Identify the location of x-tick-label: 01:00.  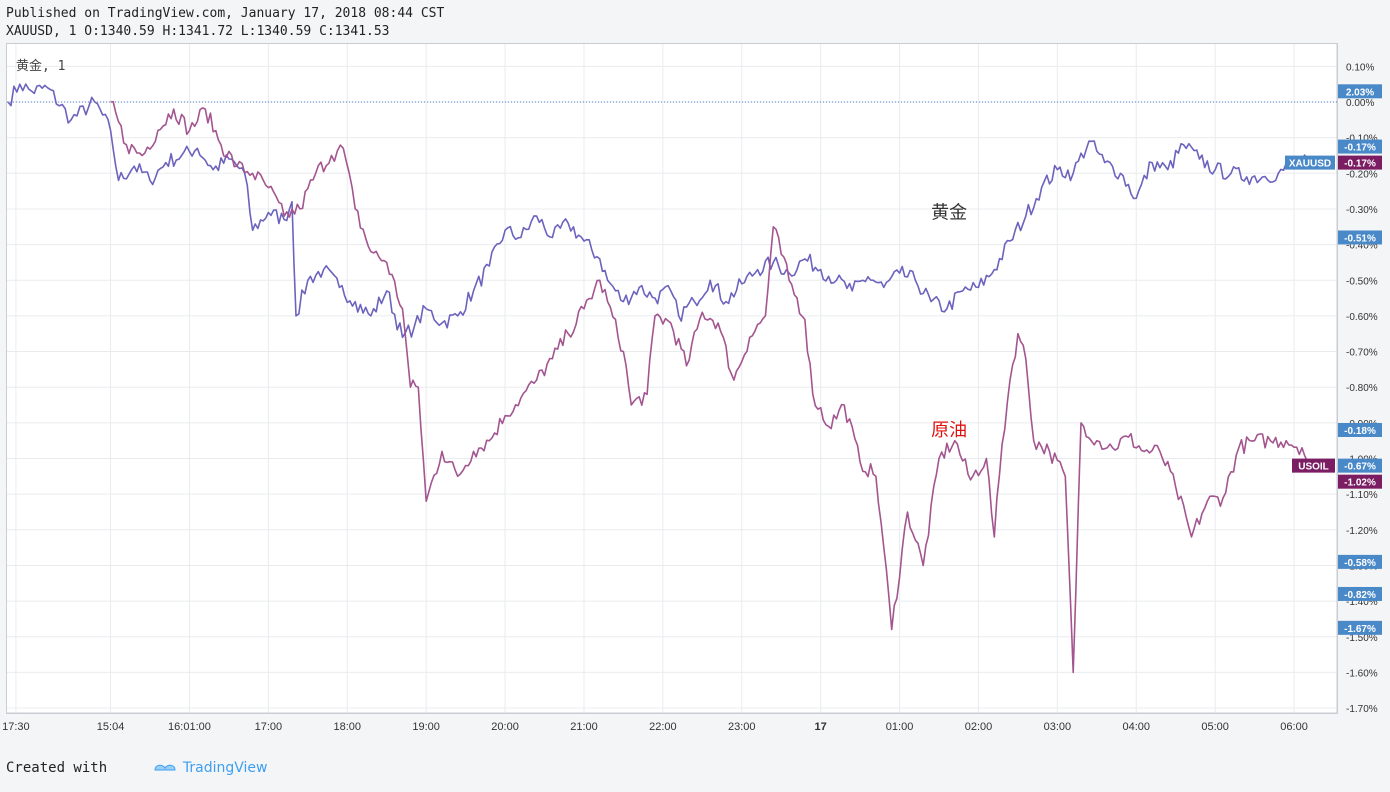
(900, 727).